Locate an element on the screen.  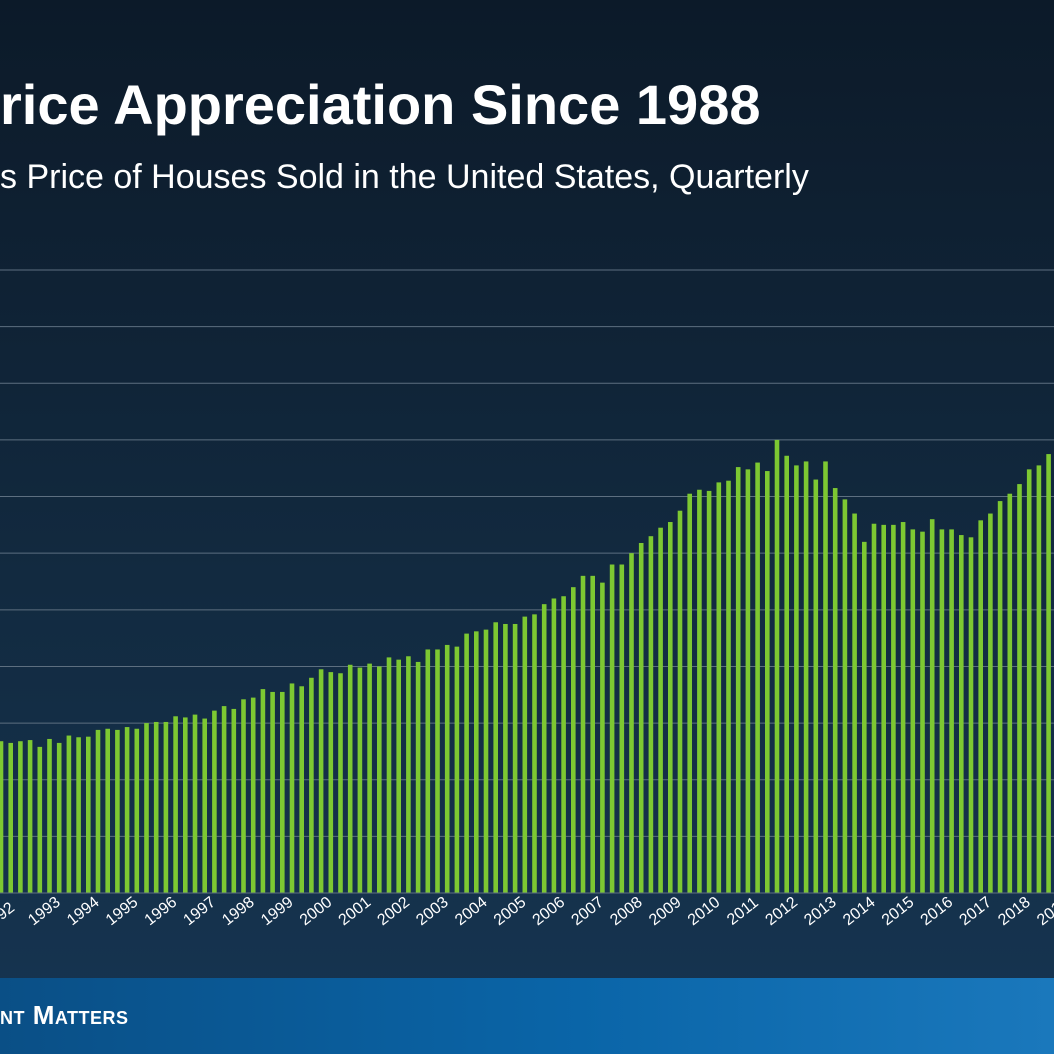
x-tick-label: 2000 is located at coordinates (316, 911).